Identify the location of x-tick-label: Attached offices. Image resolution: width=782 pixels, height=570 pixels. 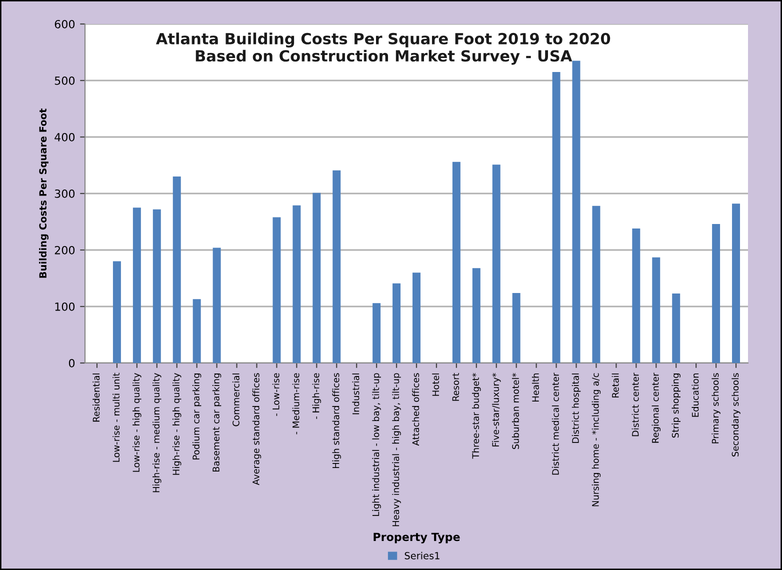
(416, 409).